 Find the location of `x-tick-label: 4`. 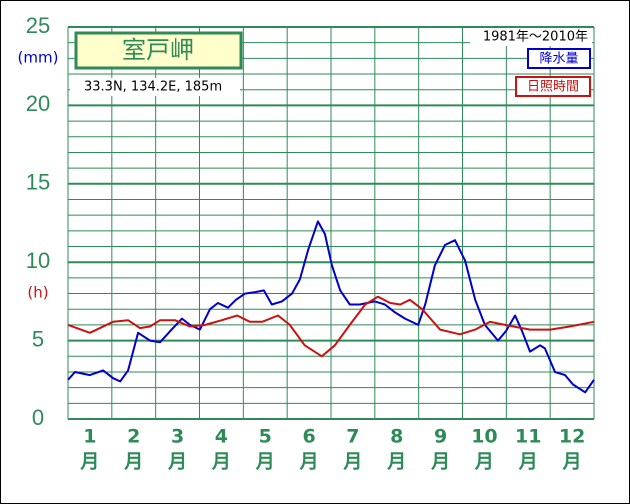

x-tick-label: 4 is located at coordinates (221, 437).